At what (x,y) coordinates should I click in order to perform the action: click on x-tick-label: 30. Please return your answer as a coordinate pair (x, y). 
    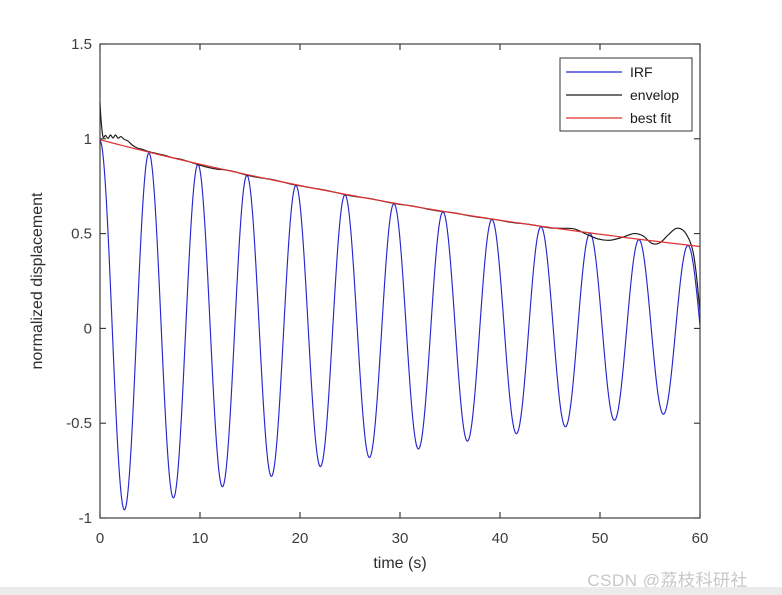
    Looking at the image, I should click on (400, 538).